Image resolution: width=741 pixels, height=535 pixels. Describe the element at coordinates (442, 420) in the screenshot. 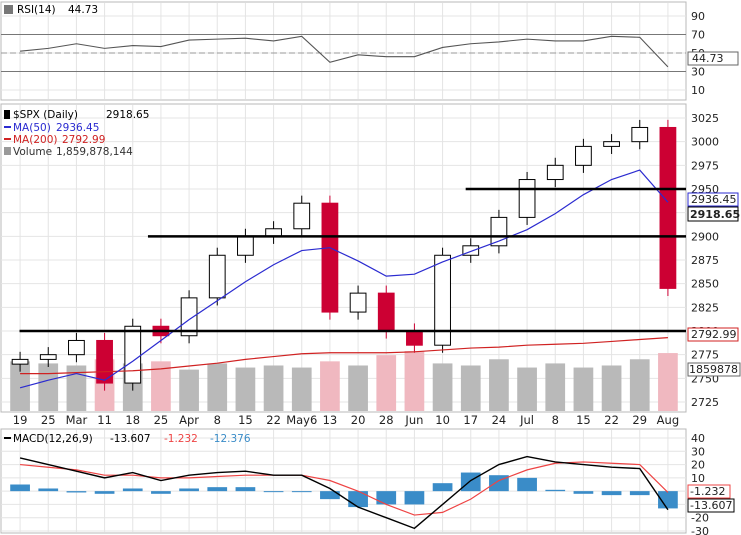

I see `x-tick-label: 10` at that location.